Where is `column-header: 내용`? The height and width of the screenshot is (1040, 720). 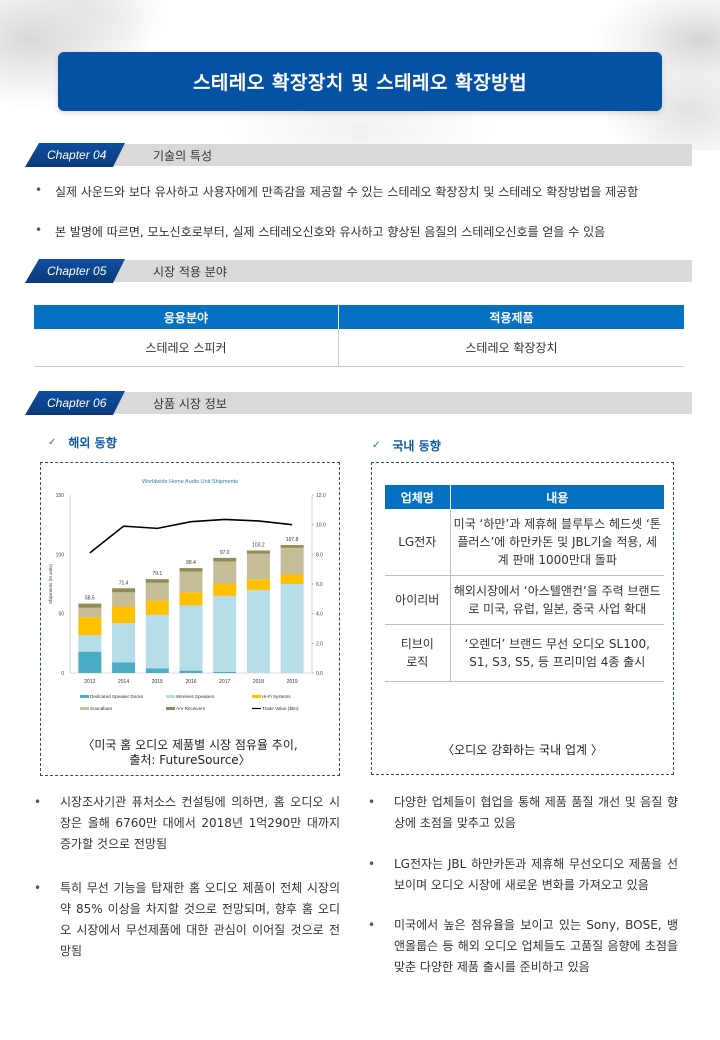 column-header: 내용 is located at coordinates (557, 497).